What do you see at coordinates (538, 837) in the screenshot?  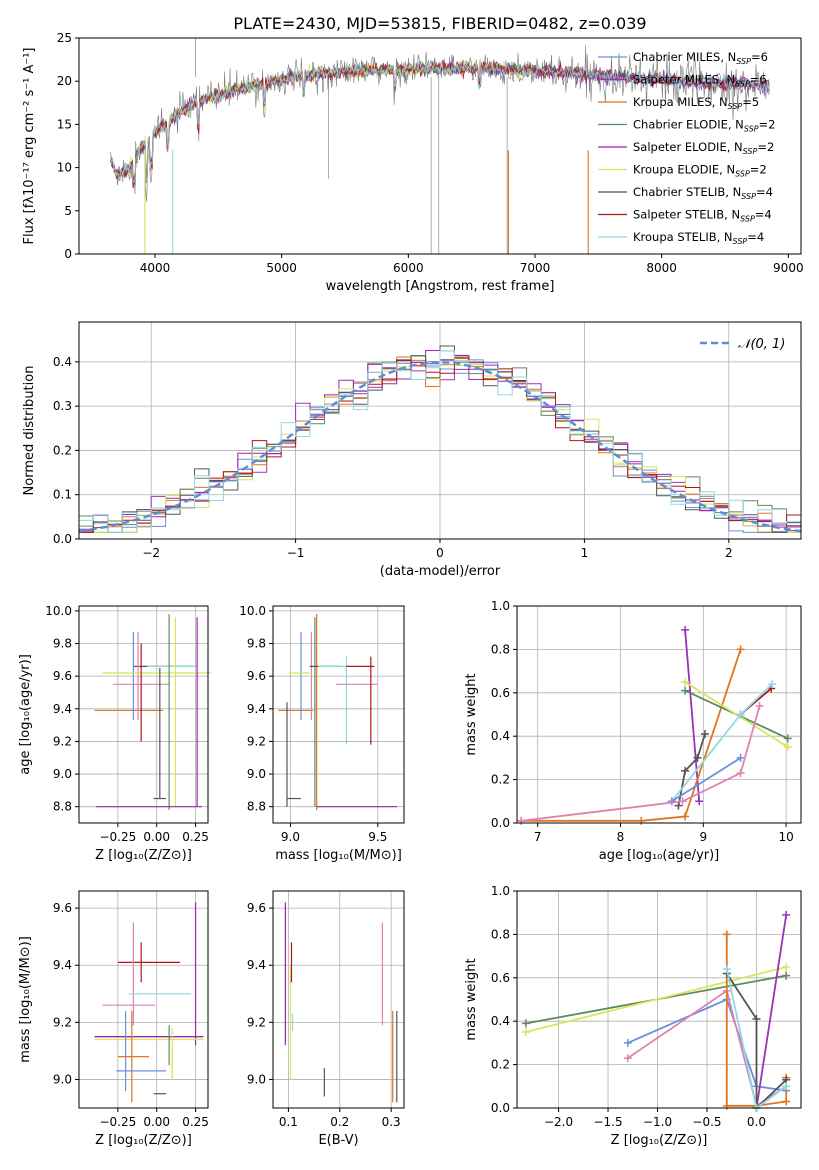 I see `x-tick-label: 7` at bounding box center [538, 837].